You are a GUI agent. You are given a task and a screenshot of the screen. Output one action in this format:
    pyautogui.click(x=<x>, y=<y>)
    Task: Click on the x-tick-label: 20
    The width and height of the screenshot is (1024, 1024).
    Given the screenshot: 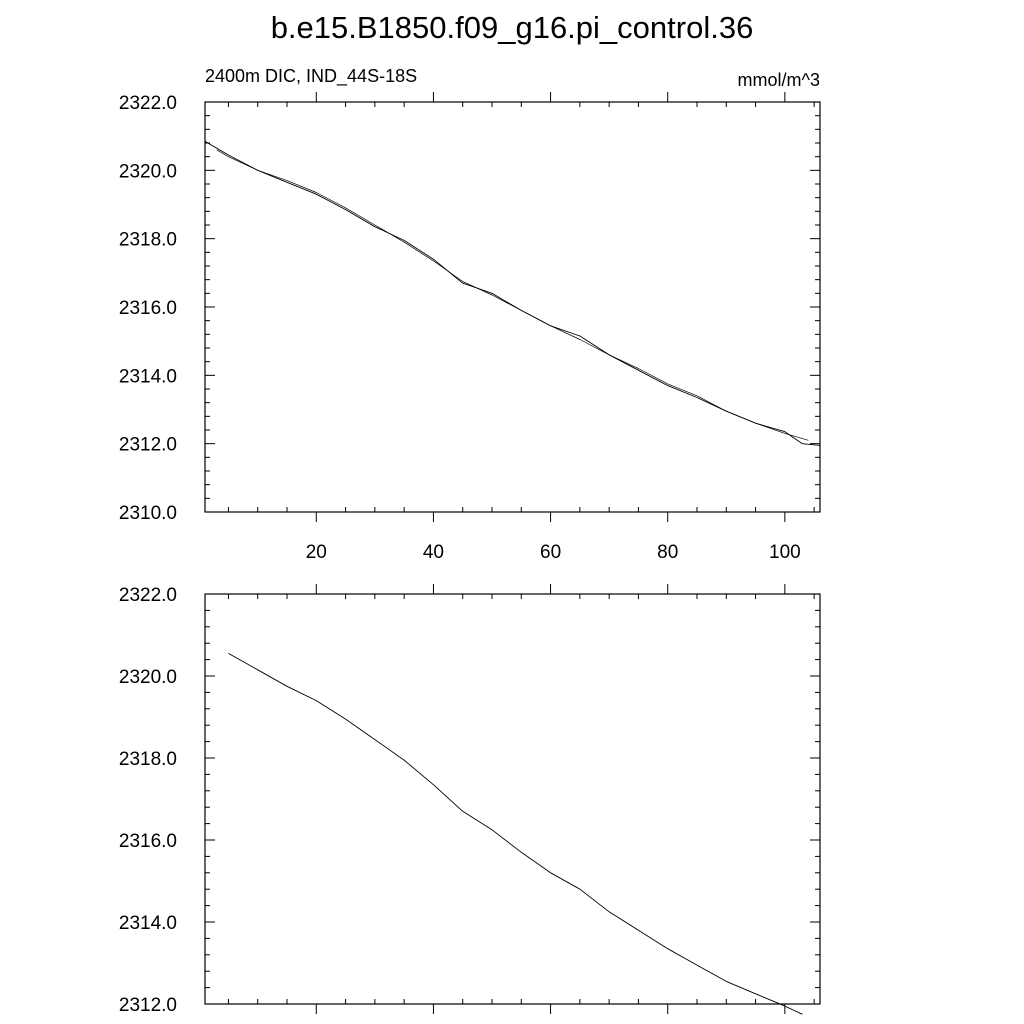 What is the action you would take?
    pyautogui.click(x=316, y=552)
    